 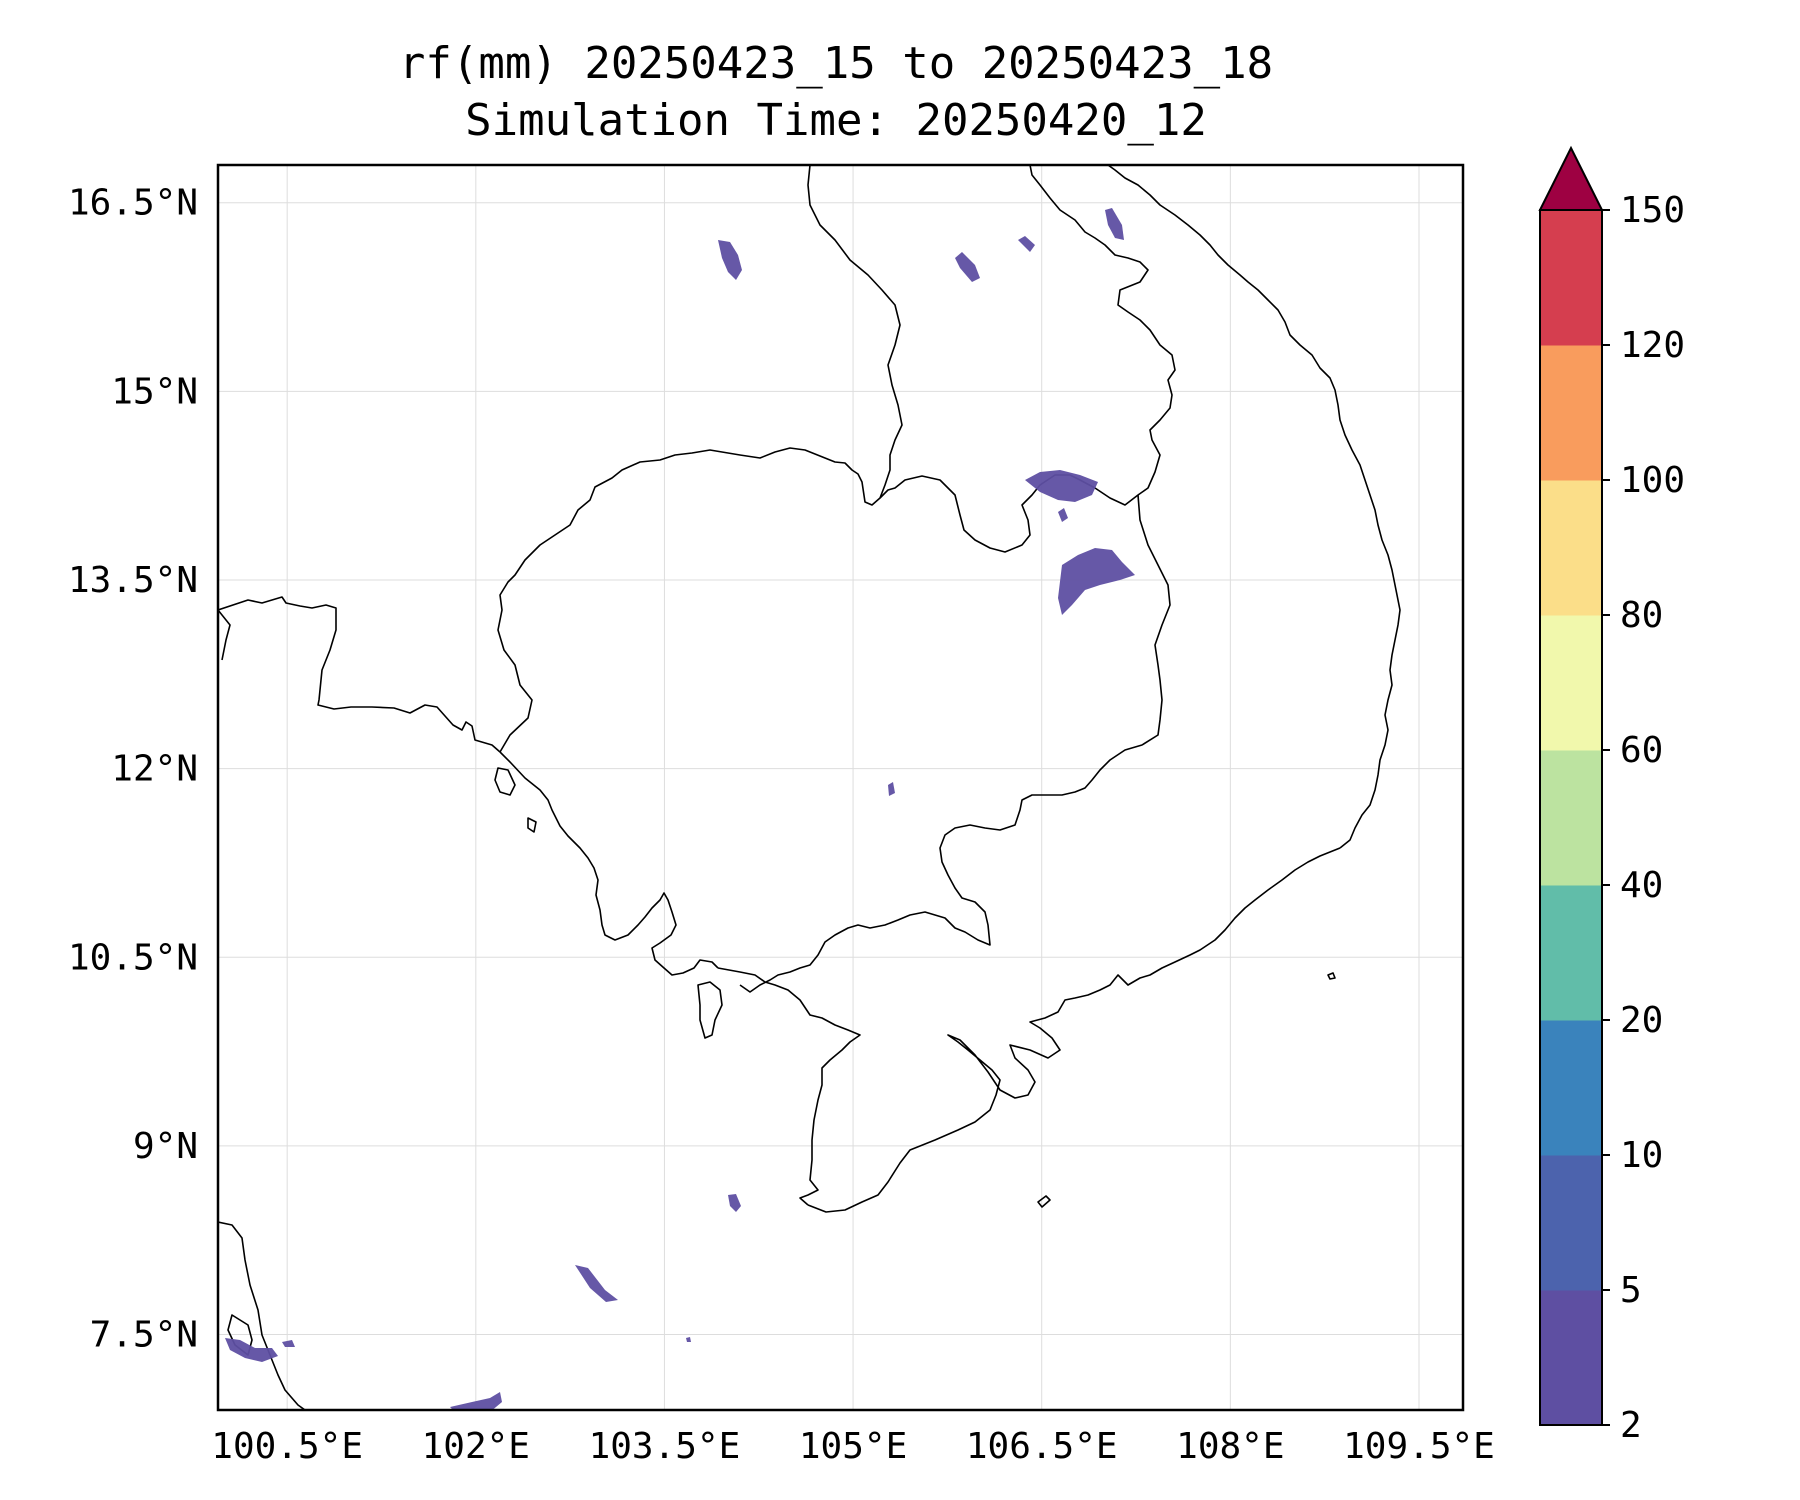 I want to click on colorbar-tick-label: 80, so click(x=1641, y=615).